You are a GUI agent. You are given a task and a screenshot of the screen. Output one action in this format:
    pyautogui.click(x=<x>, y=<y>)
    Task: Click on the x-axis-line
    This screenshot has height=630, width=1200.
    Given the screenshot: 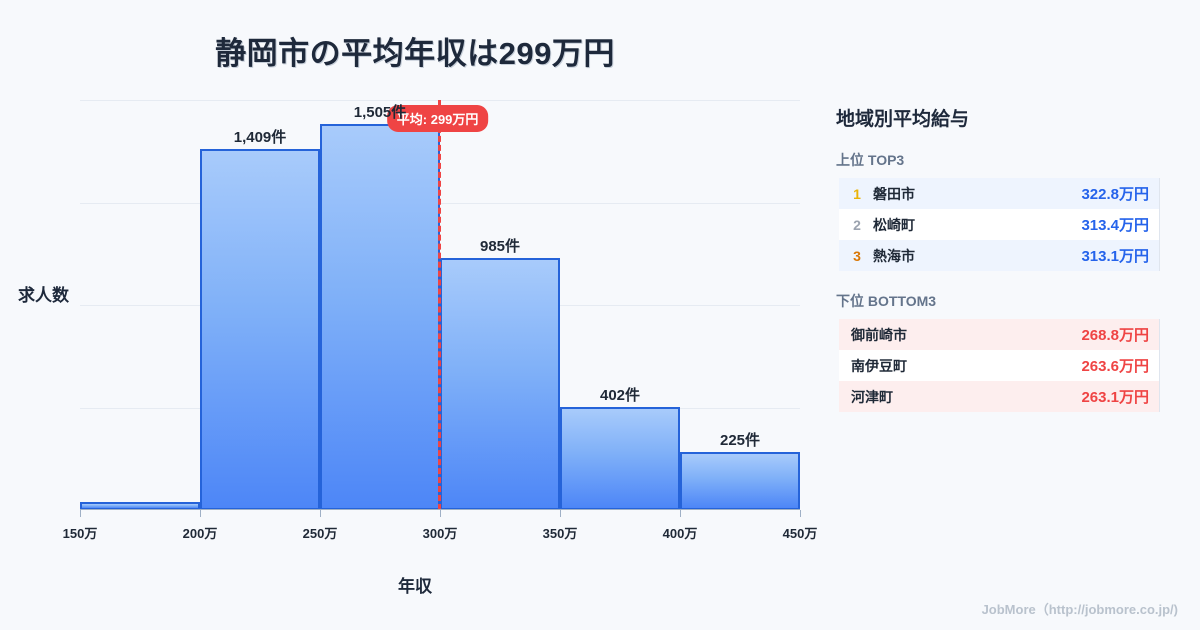 What is the action you would take?
    pyautogui.click(x=440, y=509)
    